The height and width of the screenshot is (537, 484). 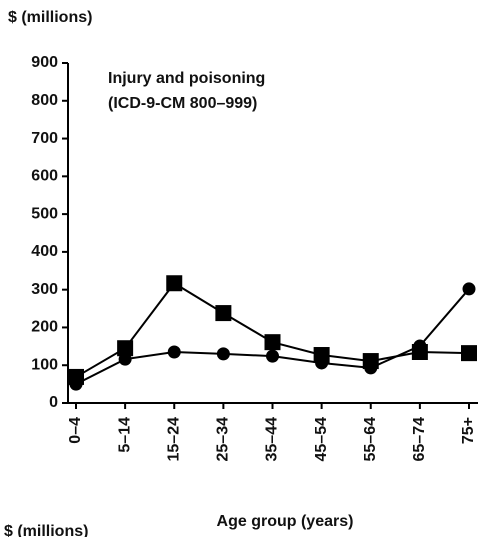 What do you see at coordinates (44, 364) in the screenshot?
I see `y-tick-label: 100` at bounding box center [44, 364].